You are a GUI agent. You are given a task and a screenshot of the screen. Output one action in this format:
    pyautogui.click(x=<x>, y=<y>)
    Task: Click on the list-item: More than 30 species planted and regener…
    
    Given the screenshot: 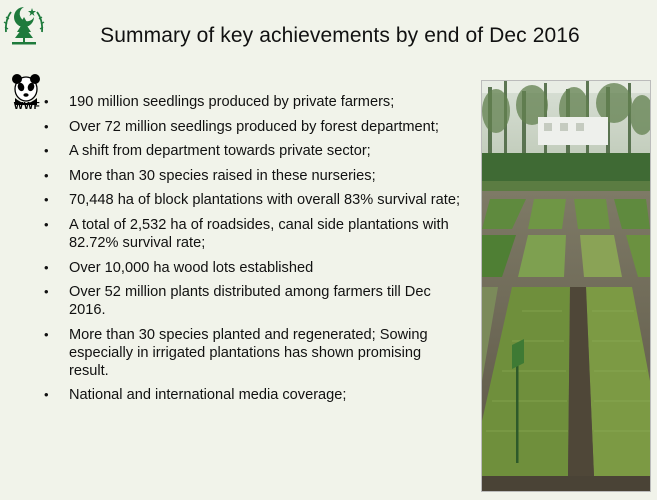 What is the action you would take?
    pyautogui.click(x=250, y=353)
    